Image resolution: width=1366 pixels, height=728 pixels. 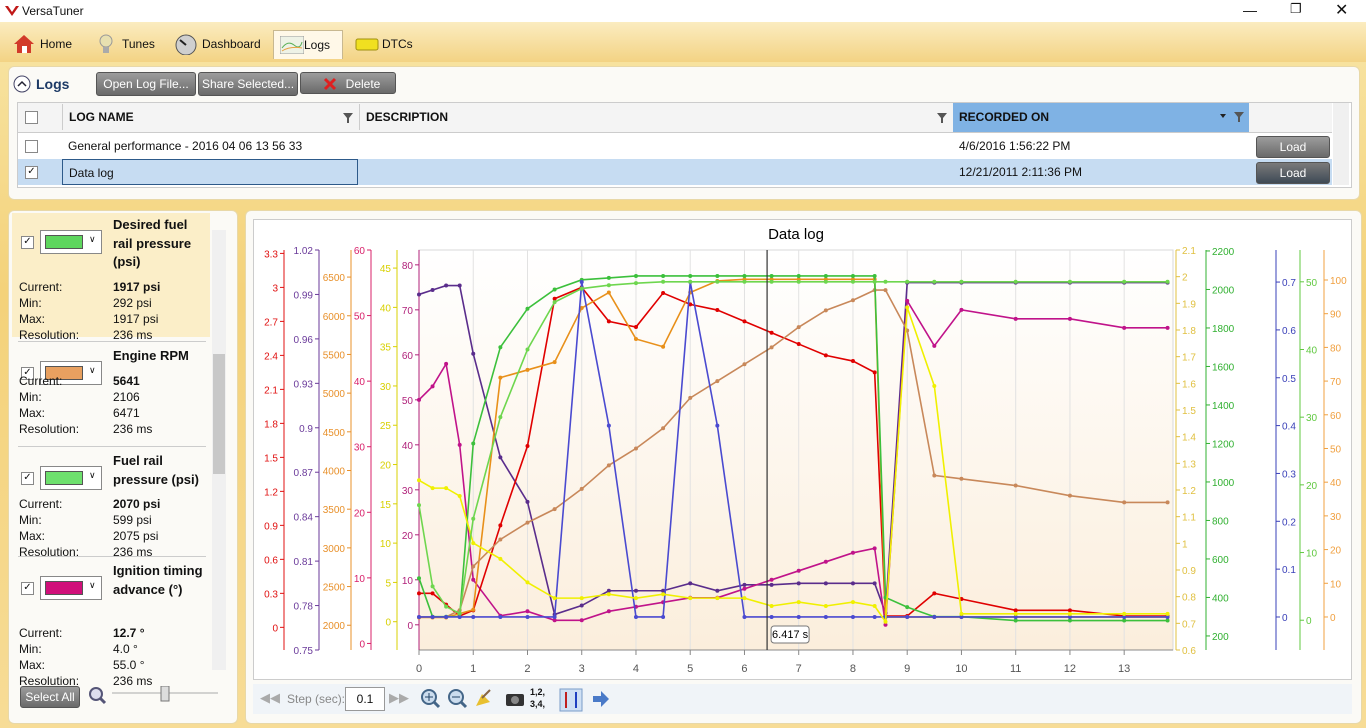 I want to click on step-back-button: ◀◀, so click(x=270, y=697).